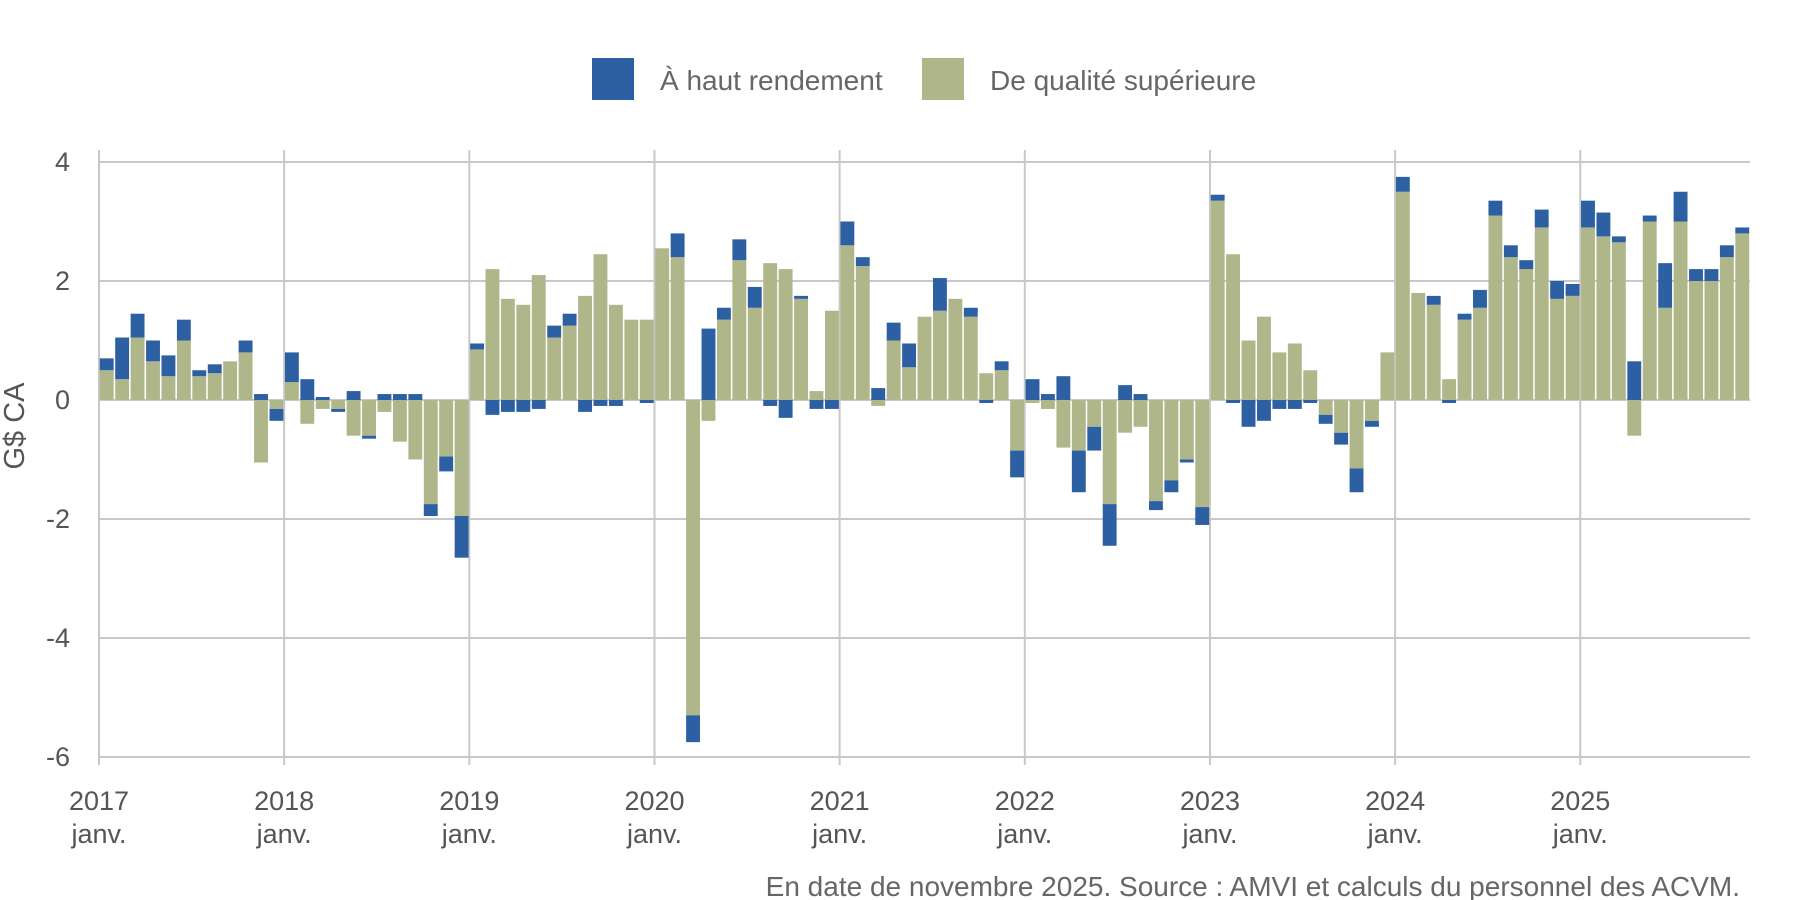 This screenshot has height=900, width=1800. What do you see at coordinates (469, 801) in the screenshot?
I see `x-tick-year: 2019` at bounding box center [469, 801].